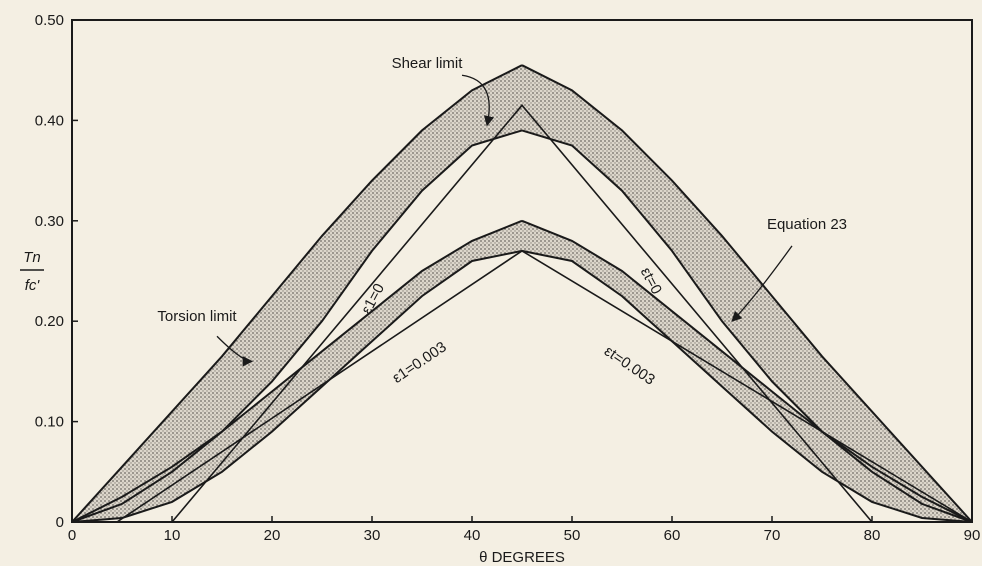  Describe the element at coordinates (49, 321) in the screenshot. I see `y-tick-label-2: 0.20` at that location.